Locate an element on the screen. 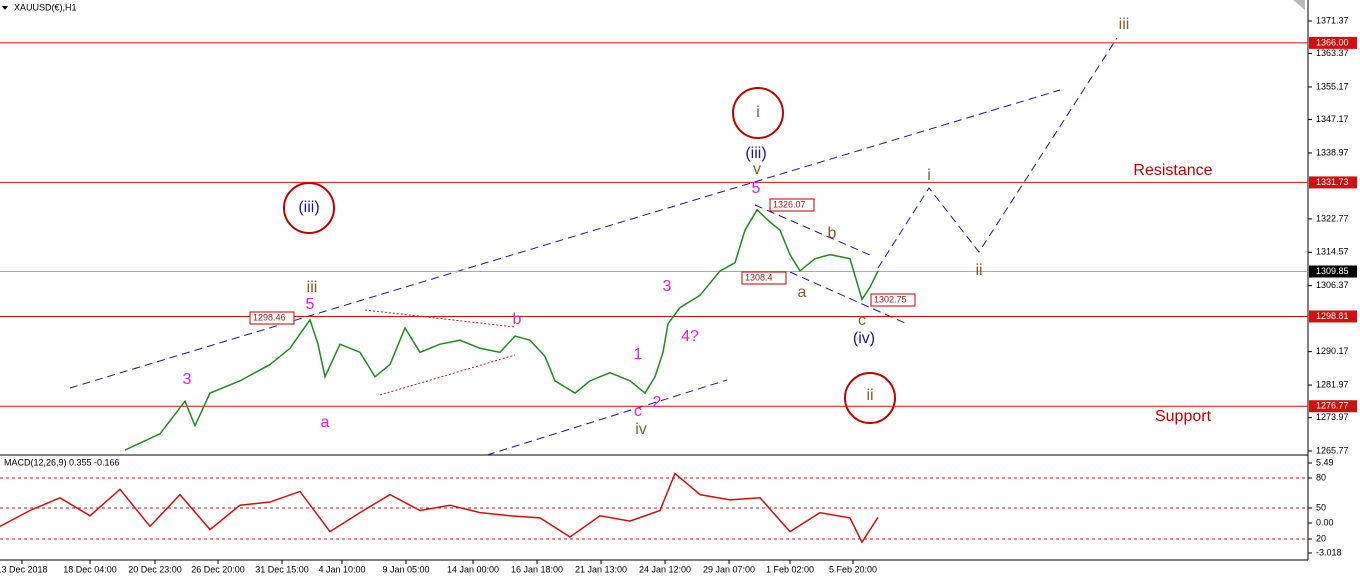 This screenshot has height=581, width=1360. price-label: 1308.4 is located at coordinates (759, 277).